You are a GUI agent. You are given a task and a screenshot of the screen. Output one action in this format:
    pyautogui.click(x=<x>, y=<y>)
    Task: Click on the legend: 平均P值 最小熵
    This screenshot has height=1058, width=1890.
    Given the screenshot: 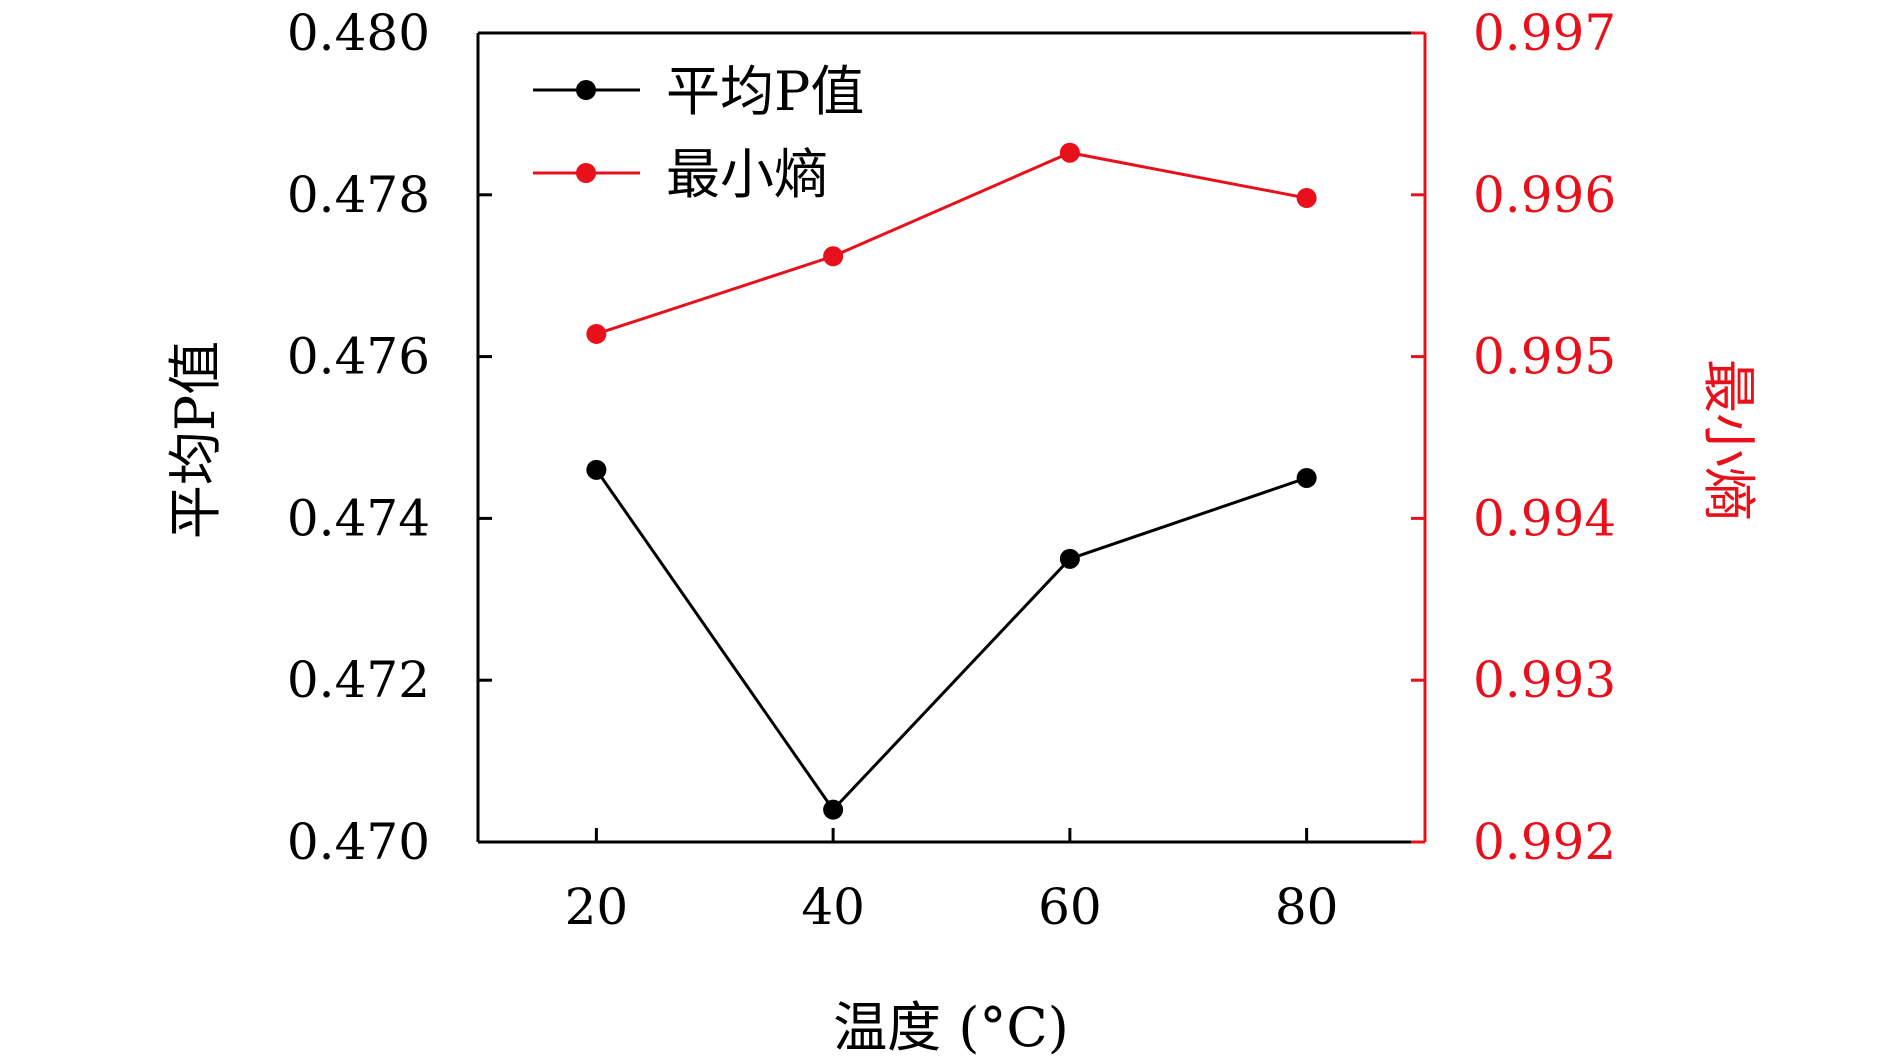 What is the action you would take?
    pyautogui.click(x=698, y=133)
    